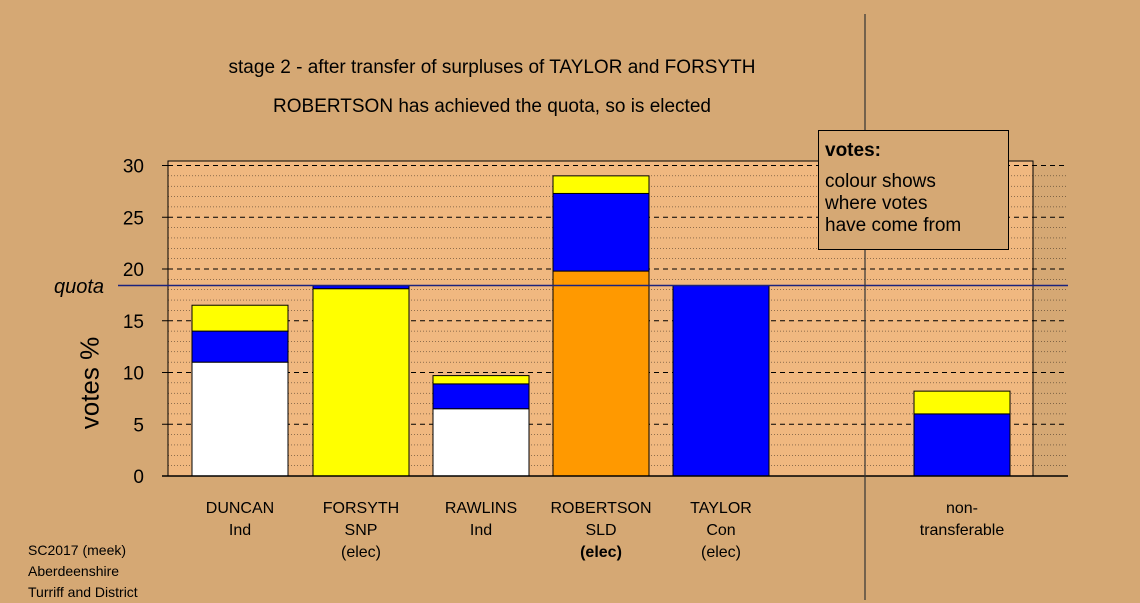 The height and width of the screenshot is (603, 1140). Describe the element at coordinates (720, 530) in the screenshot. I see `x-tick-label: Con` at that location.